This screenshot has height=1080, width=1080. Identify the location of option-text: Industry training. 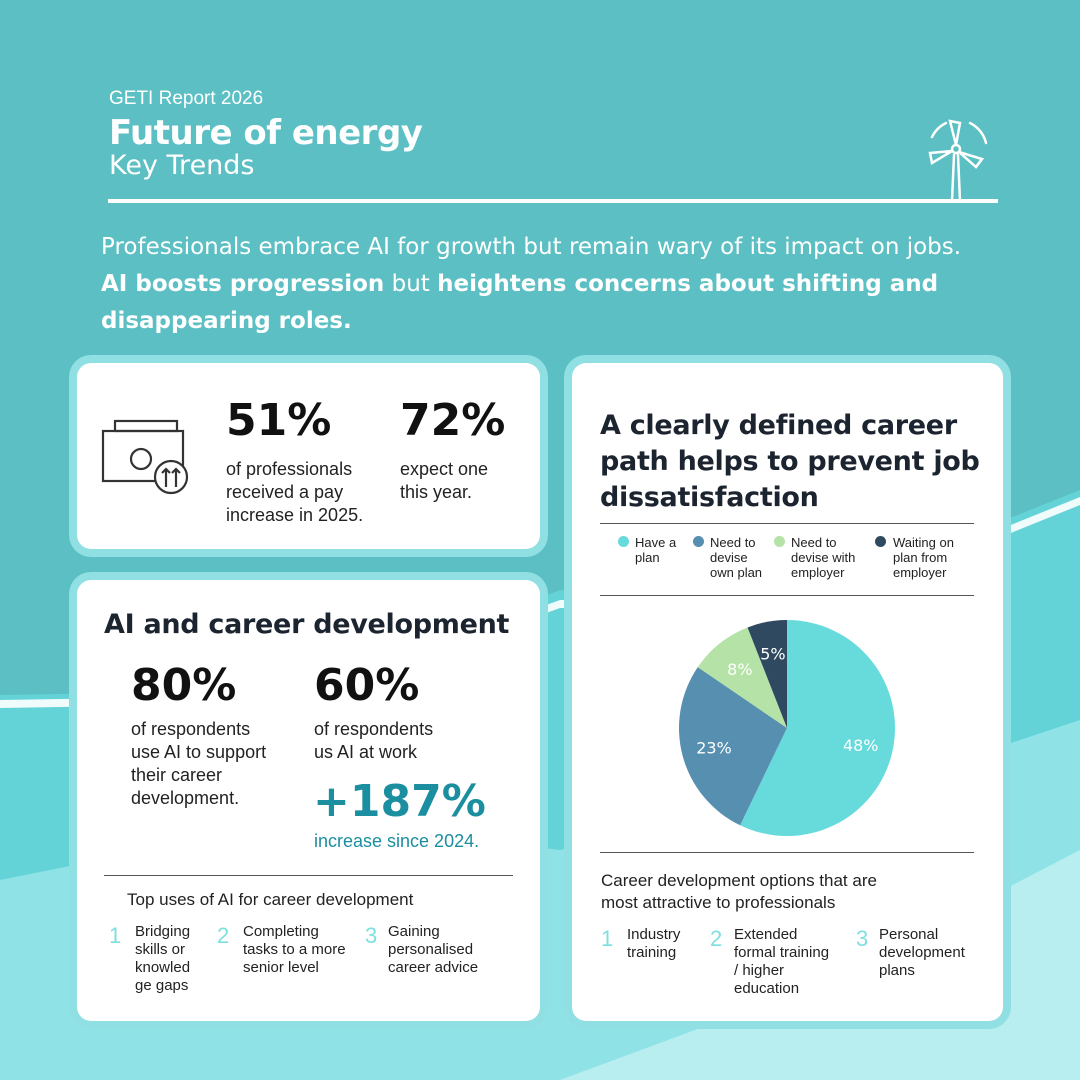
(667, 944).